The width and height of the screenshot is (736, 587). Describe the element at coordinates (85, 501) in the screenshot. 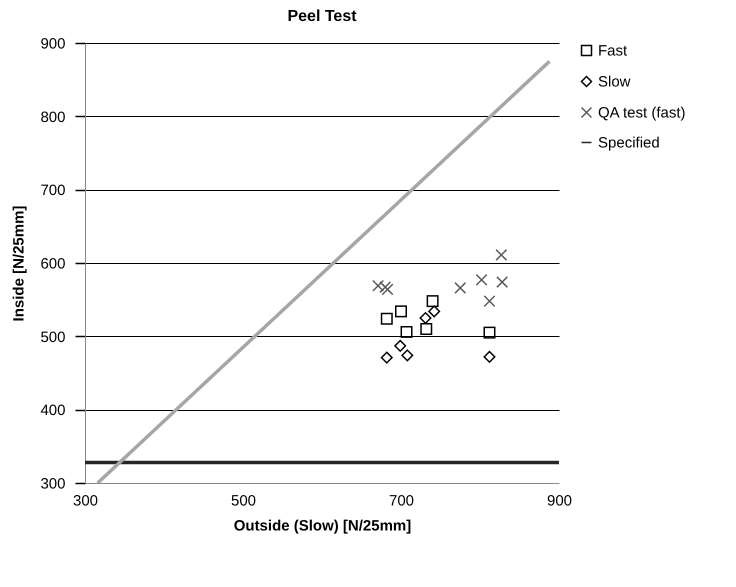

I see `x-tick-label: 300` at that location.